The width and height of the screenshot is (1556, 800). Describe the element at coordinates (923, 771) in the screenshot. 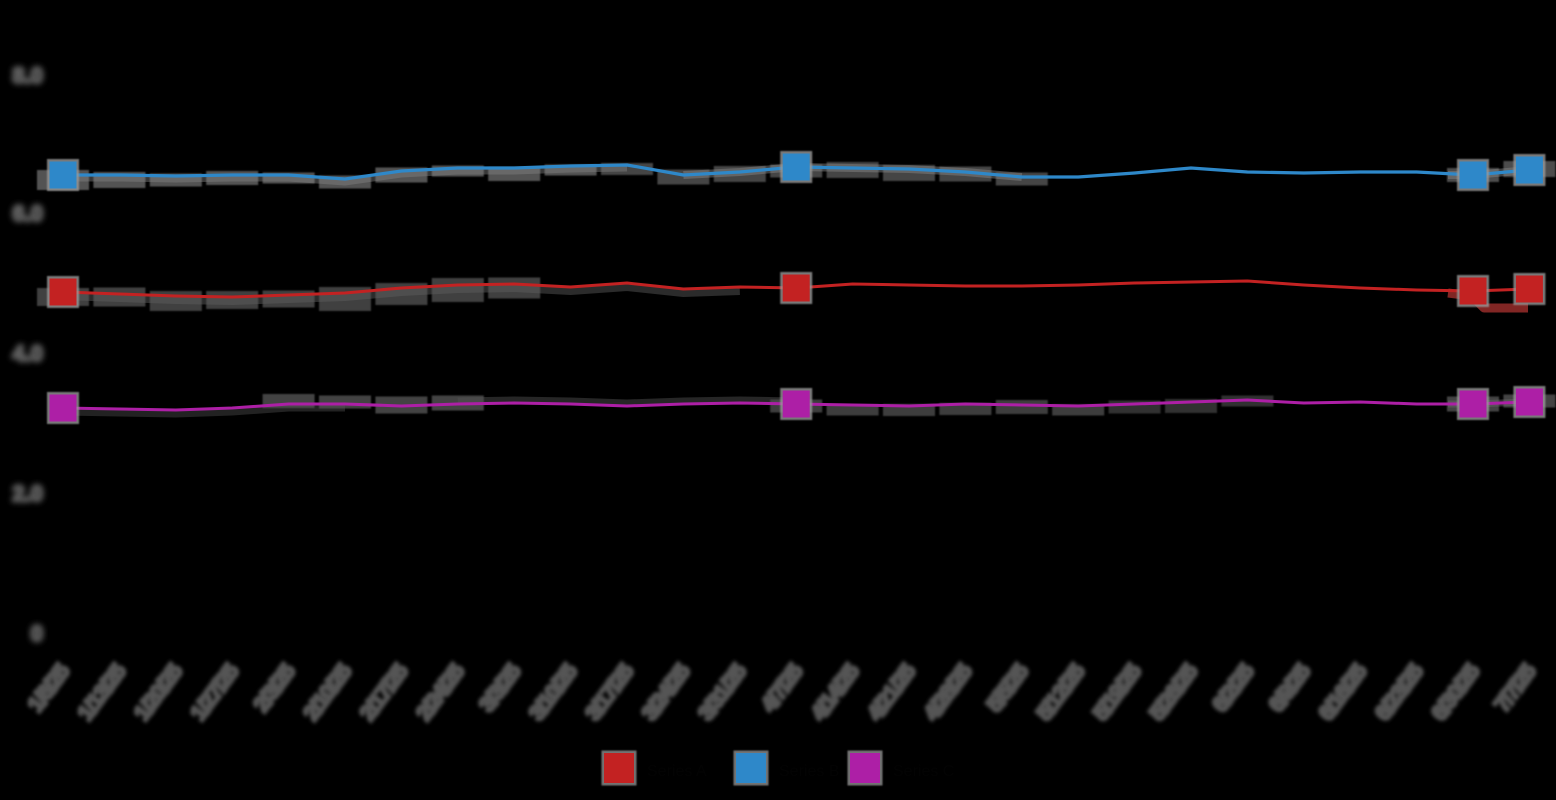

I see `svg-text: Series C` at that location.